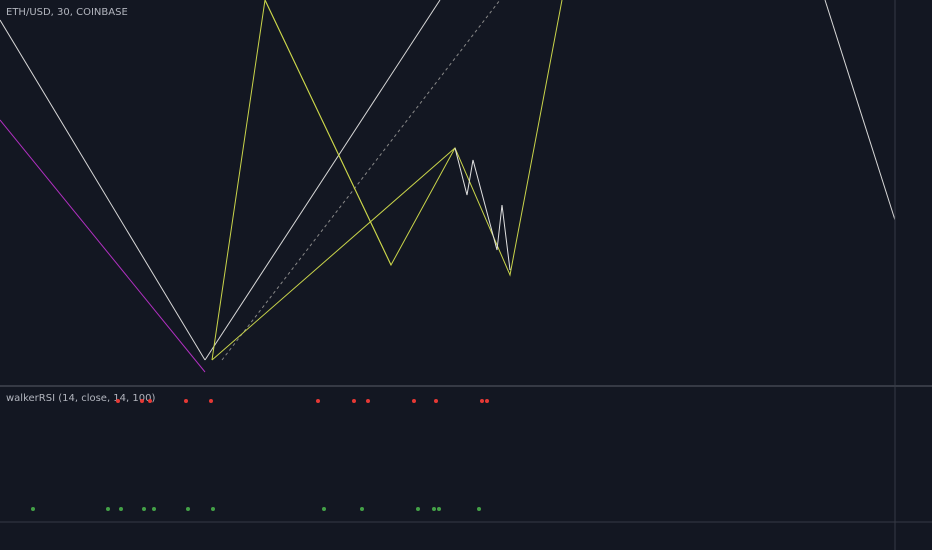 The image size is (932, 550). Describe the element at coordinates (67, 12) in the screenshot. I see `chart-title: ETH/USD, 30, COINBASE` at that location.